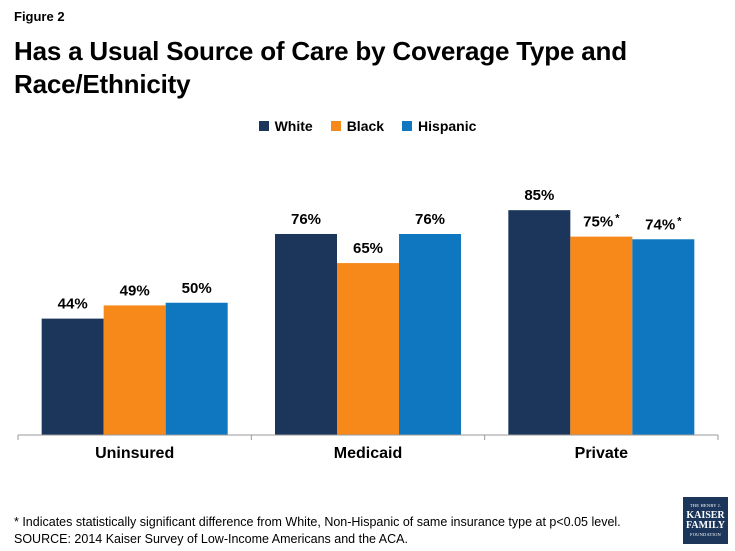  What do you see at coordinates (601, 453) in the screenshot?
I see `category-label-private: Private` at bounding box center [601, 453].